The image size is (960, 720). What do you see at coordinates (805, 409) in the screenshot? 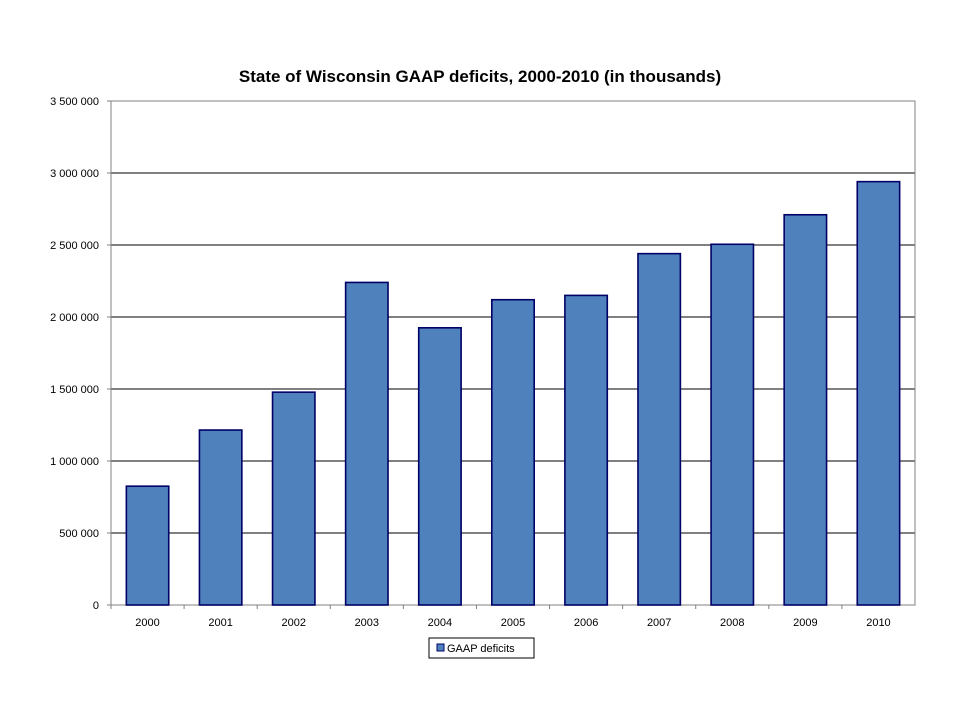
I see `bar-2009` at bounding box center [805, 409].